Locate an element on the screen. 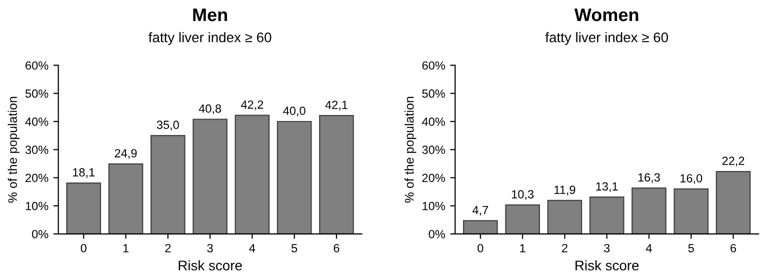  data-label: 24,9 is located at coordinates (125, 154).